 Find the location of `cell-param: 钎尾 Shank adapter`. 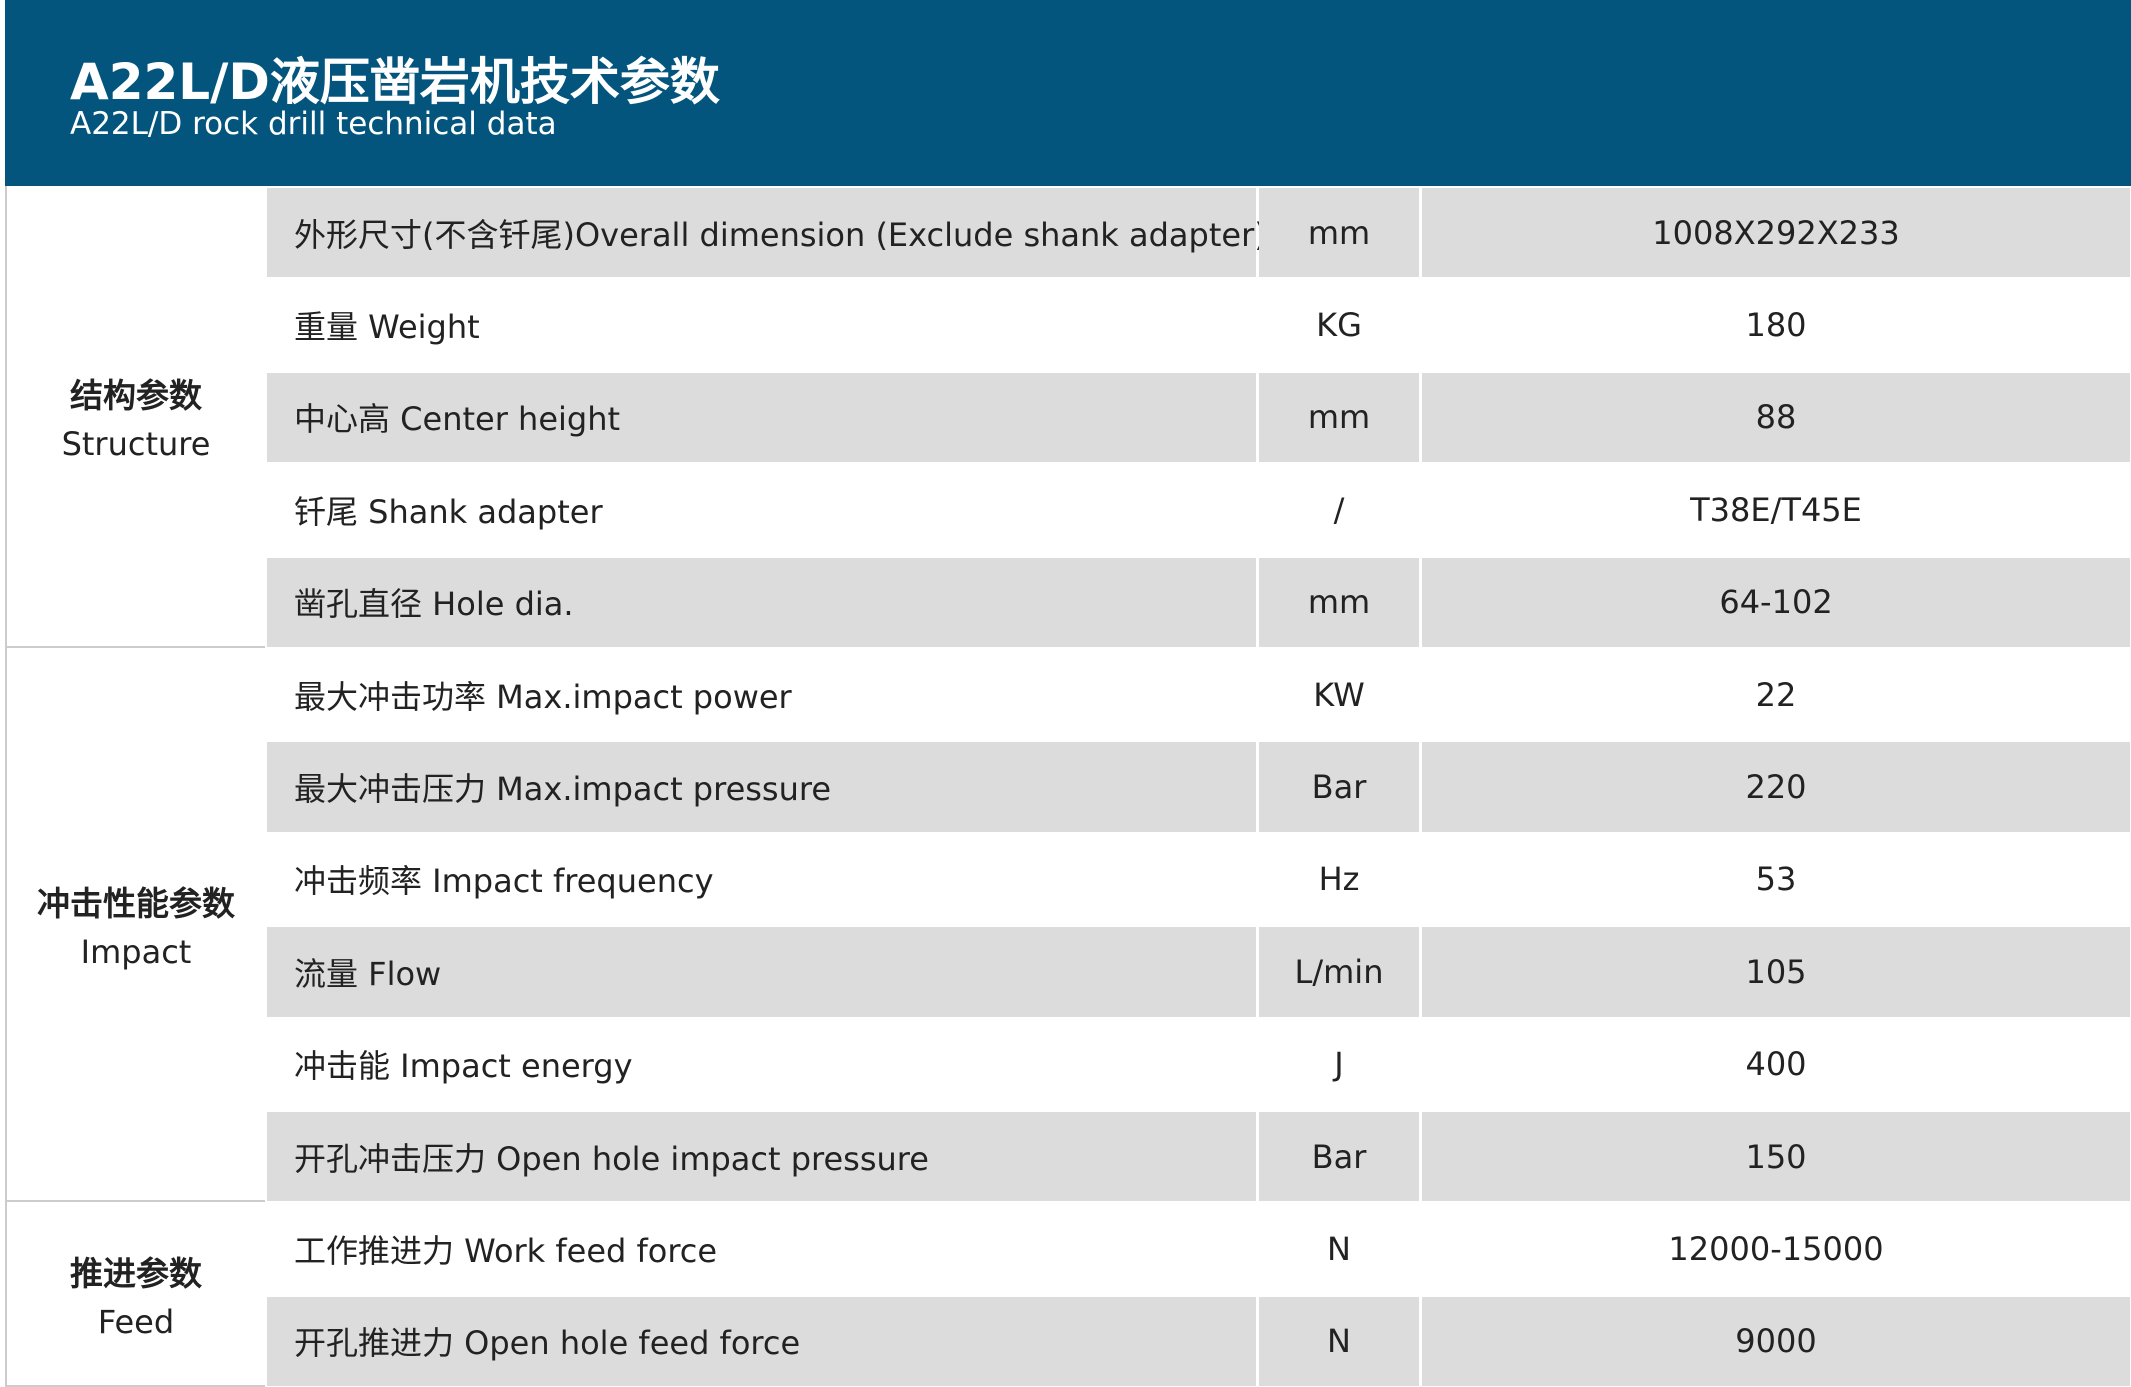

cell-param: 钎尾 Shank adapter is located at coordinates (761, 510).